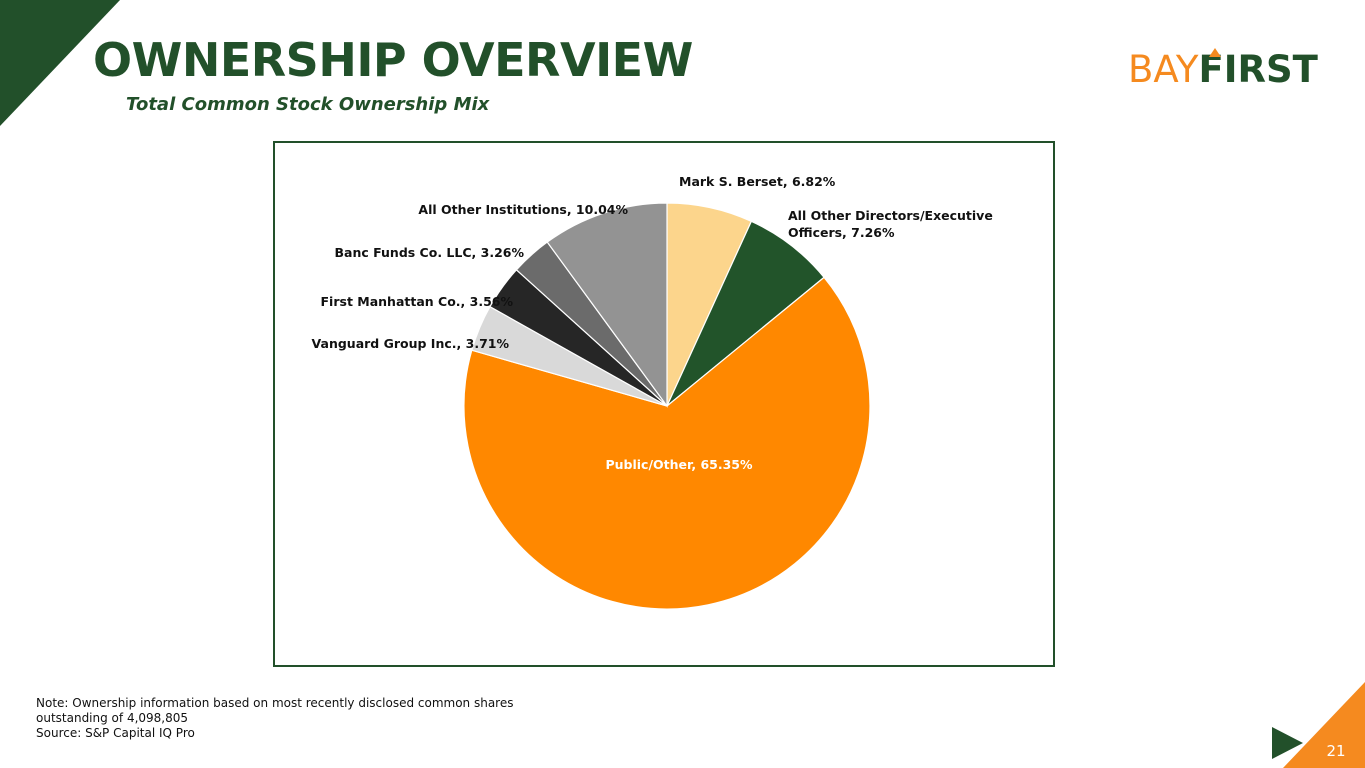  What do you see at coordinates (393, 60) in the screenshot?
I see `page-title: OWNERSHIP OVERVIEW` at bounding box center [393, 60].